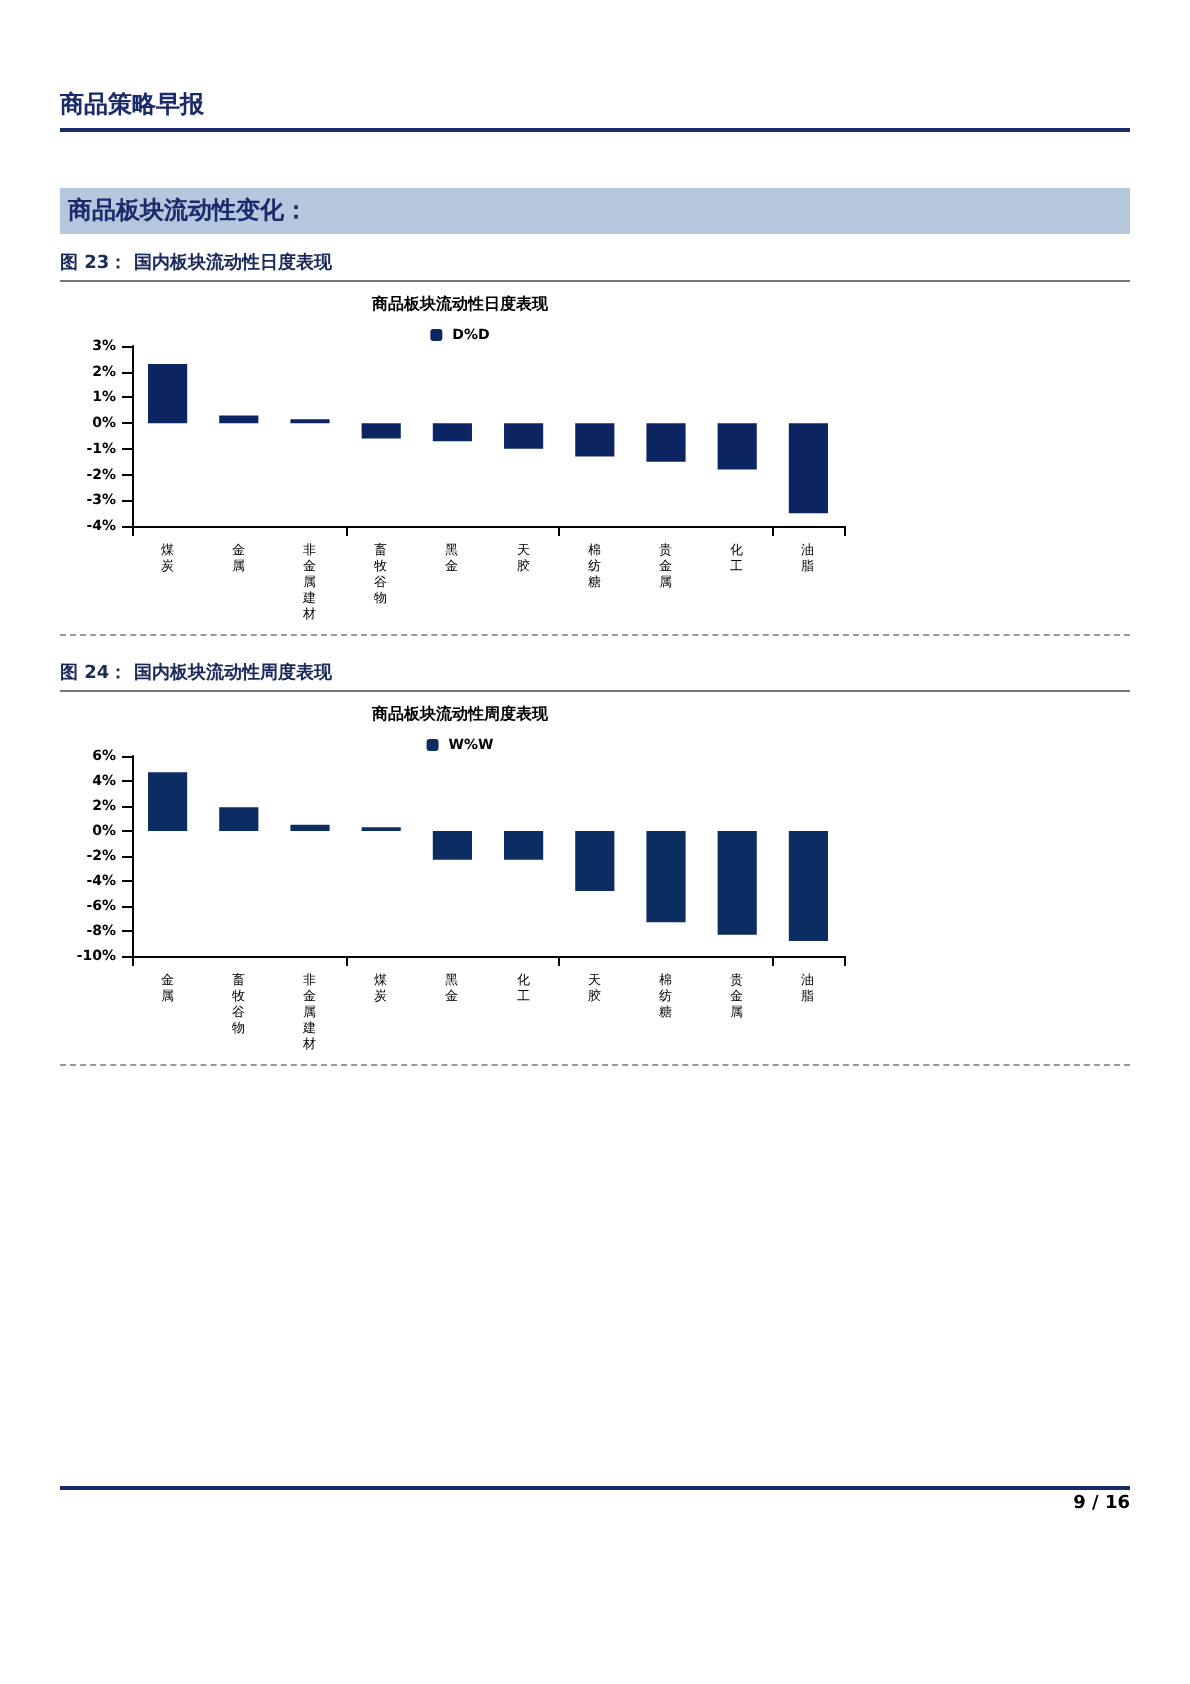 This screenshot has width=1190, height=1684. Describe the element at coordinates (595, 211) in the screenshot. I see `text: 商品板块流动性变化：` at that location.